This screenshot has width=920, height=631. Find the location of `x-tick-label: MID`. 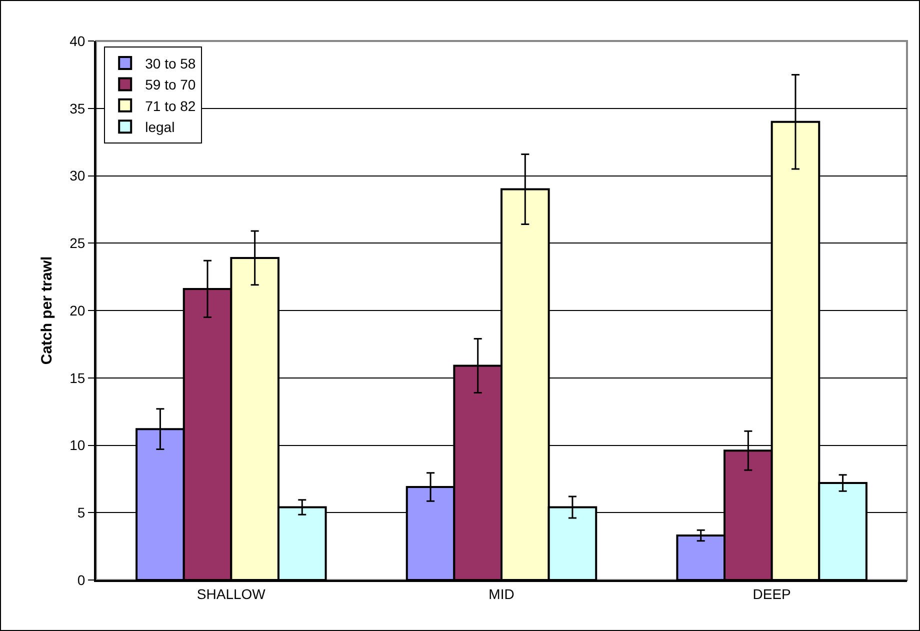

x-tick-label: MID is located at coordinates (501, 594).